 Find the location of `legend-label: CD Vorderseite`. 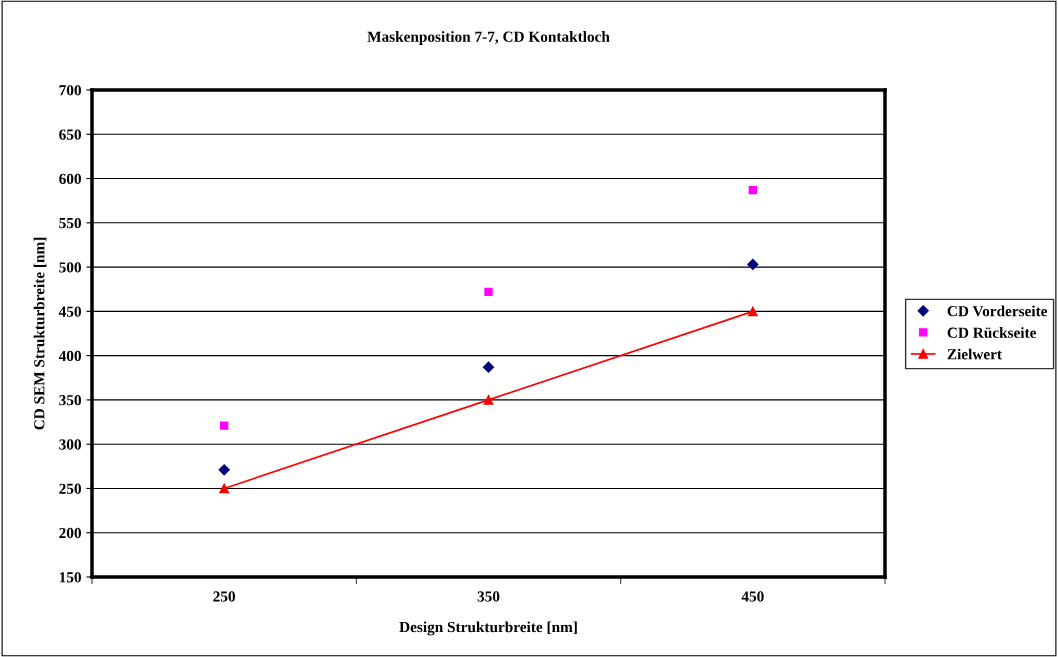

legend-label: CD Vorderseite is located at coordinates (997, 311).